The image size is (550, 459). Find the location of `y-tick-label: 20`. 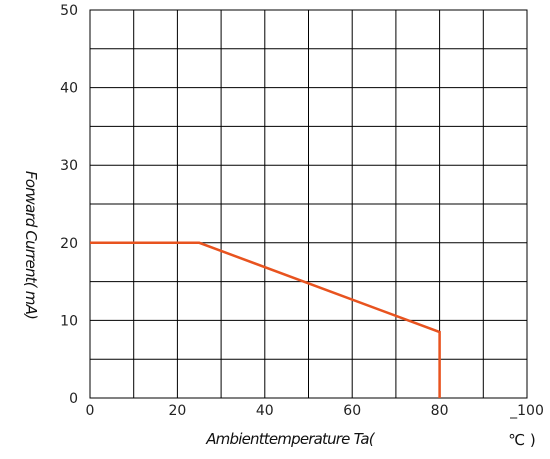

y-tick-label: 20 is located at coordinates (69, 244).